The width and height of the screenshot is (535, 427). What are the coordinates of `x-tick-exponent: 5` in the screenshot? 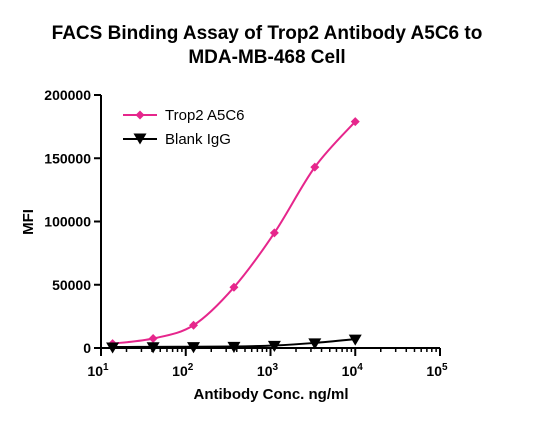 It's located at (445, 367).